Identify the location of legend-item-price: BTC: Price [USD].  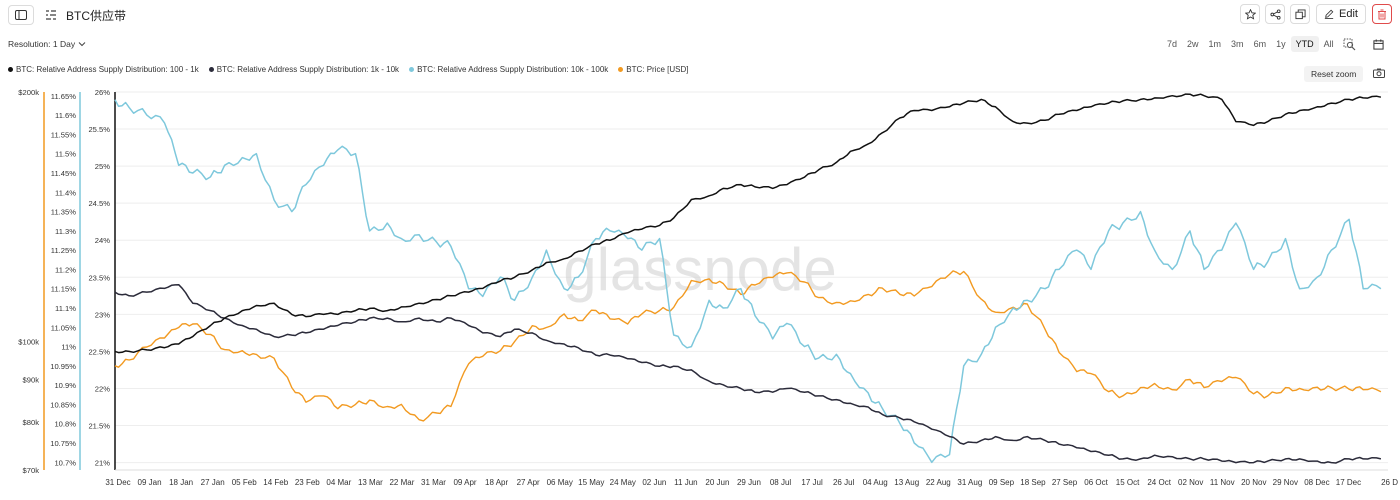
(653, 69).